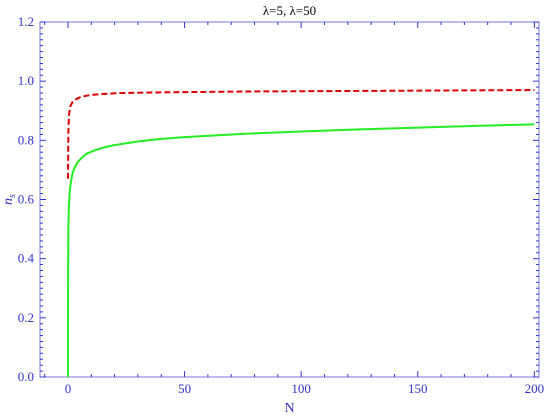  What do you see at coordinates (184, 388) in the screenshot?
I see `x-tick-label: 50` at bounding box center [184, 388].